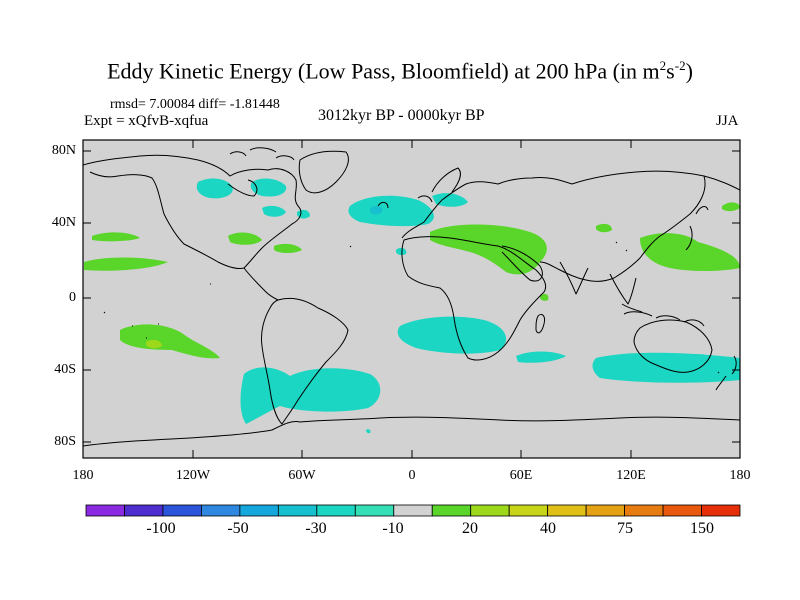 This screenshot has width=800, height=600. I want to click on colorbar-label: 75, so click(625, 528).